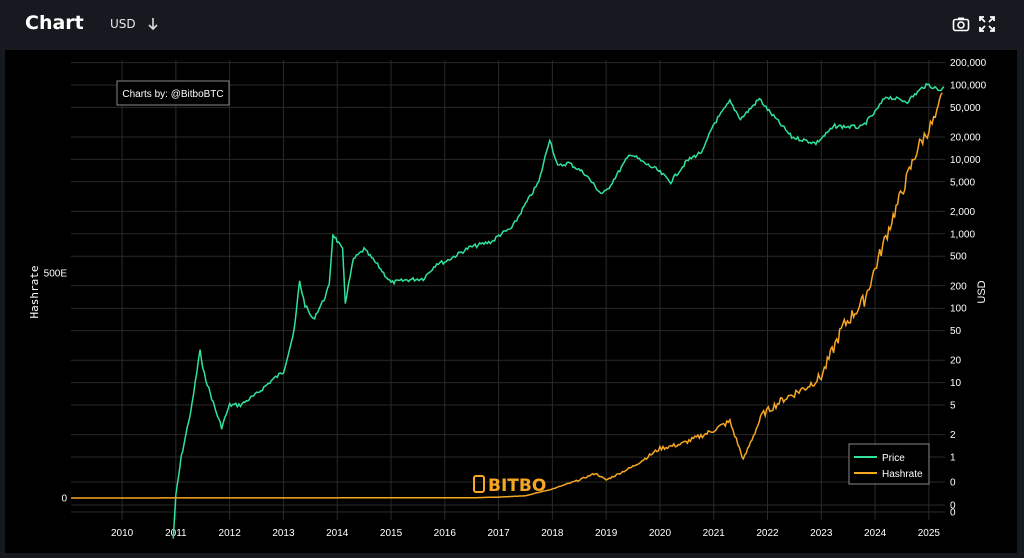 Image resolution: width=1024 pixels, height=558 pixels. I want to click on x-tick-label: 2010, so click(122, 533).